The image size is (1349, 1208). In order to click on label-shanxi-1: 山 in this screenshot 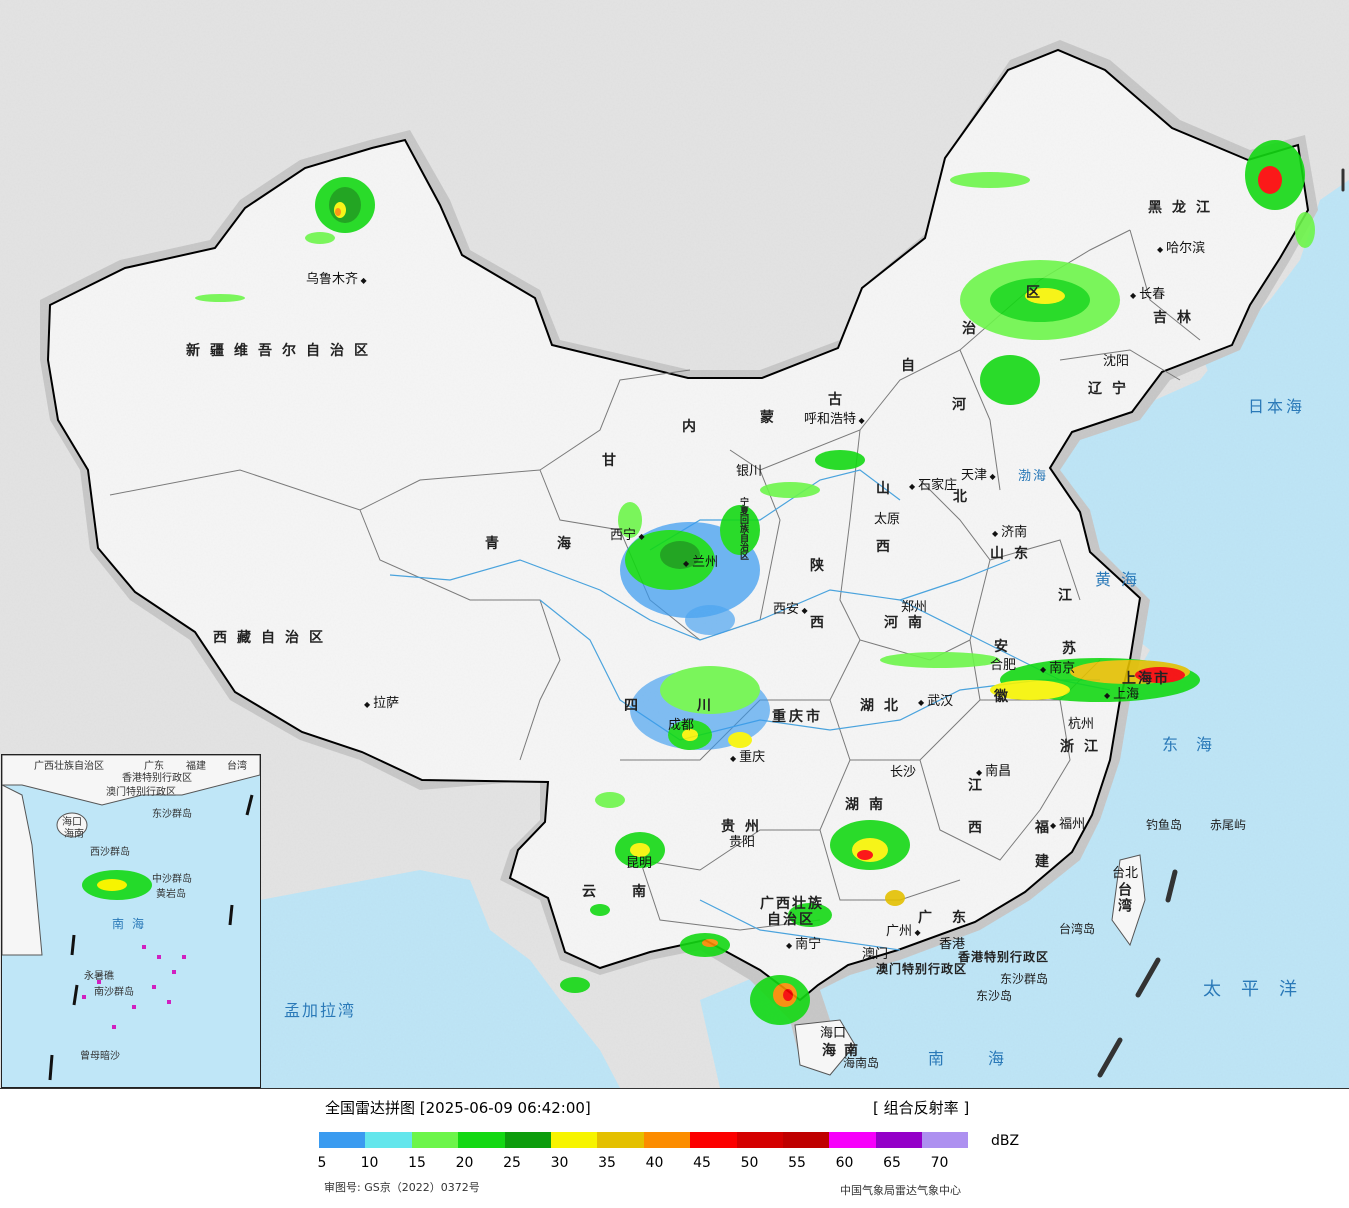, I will do `click(888, 489)`.